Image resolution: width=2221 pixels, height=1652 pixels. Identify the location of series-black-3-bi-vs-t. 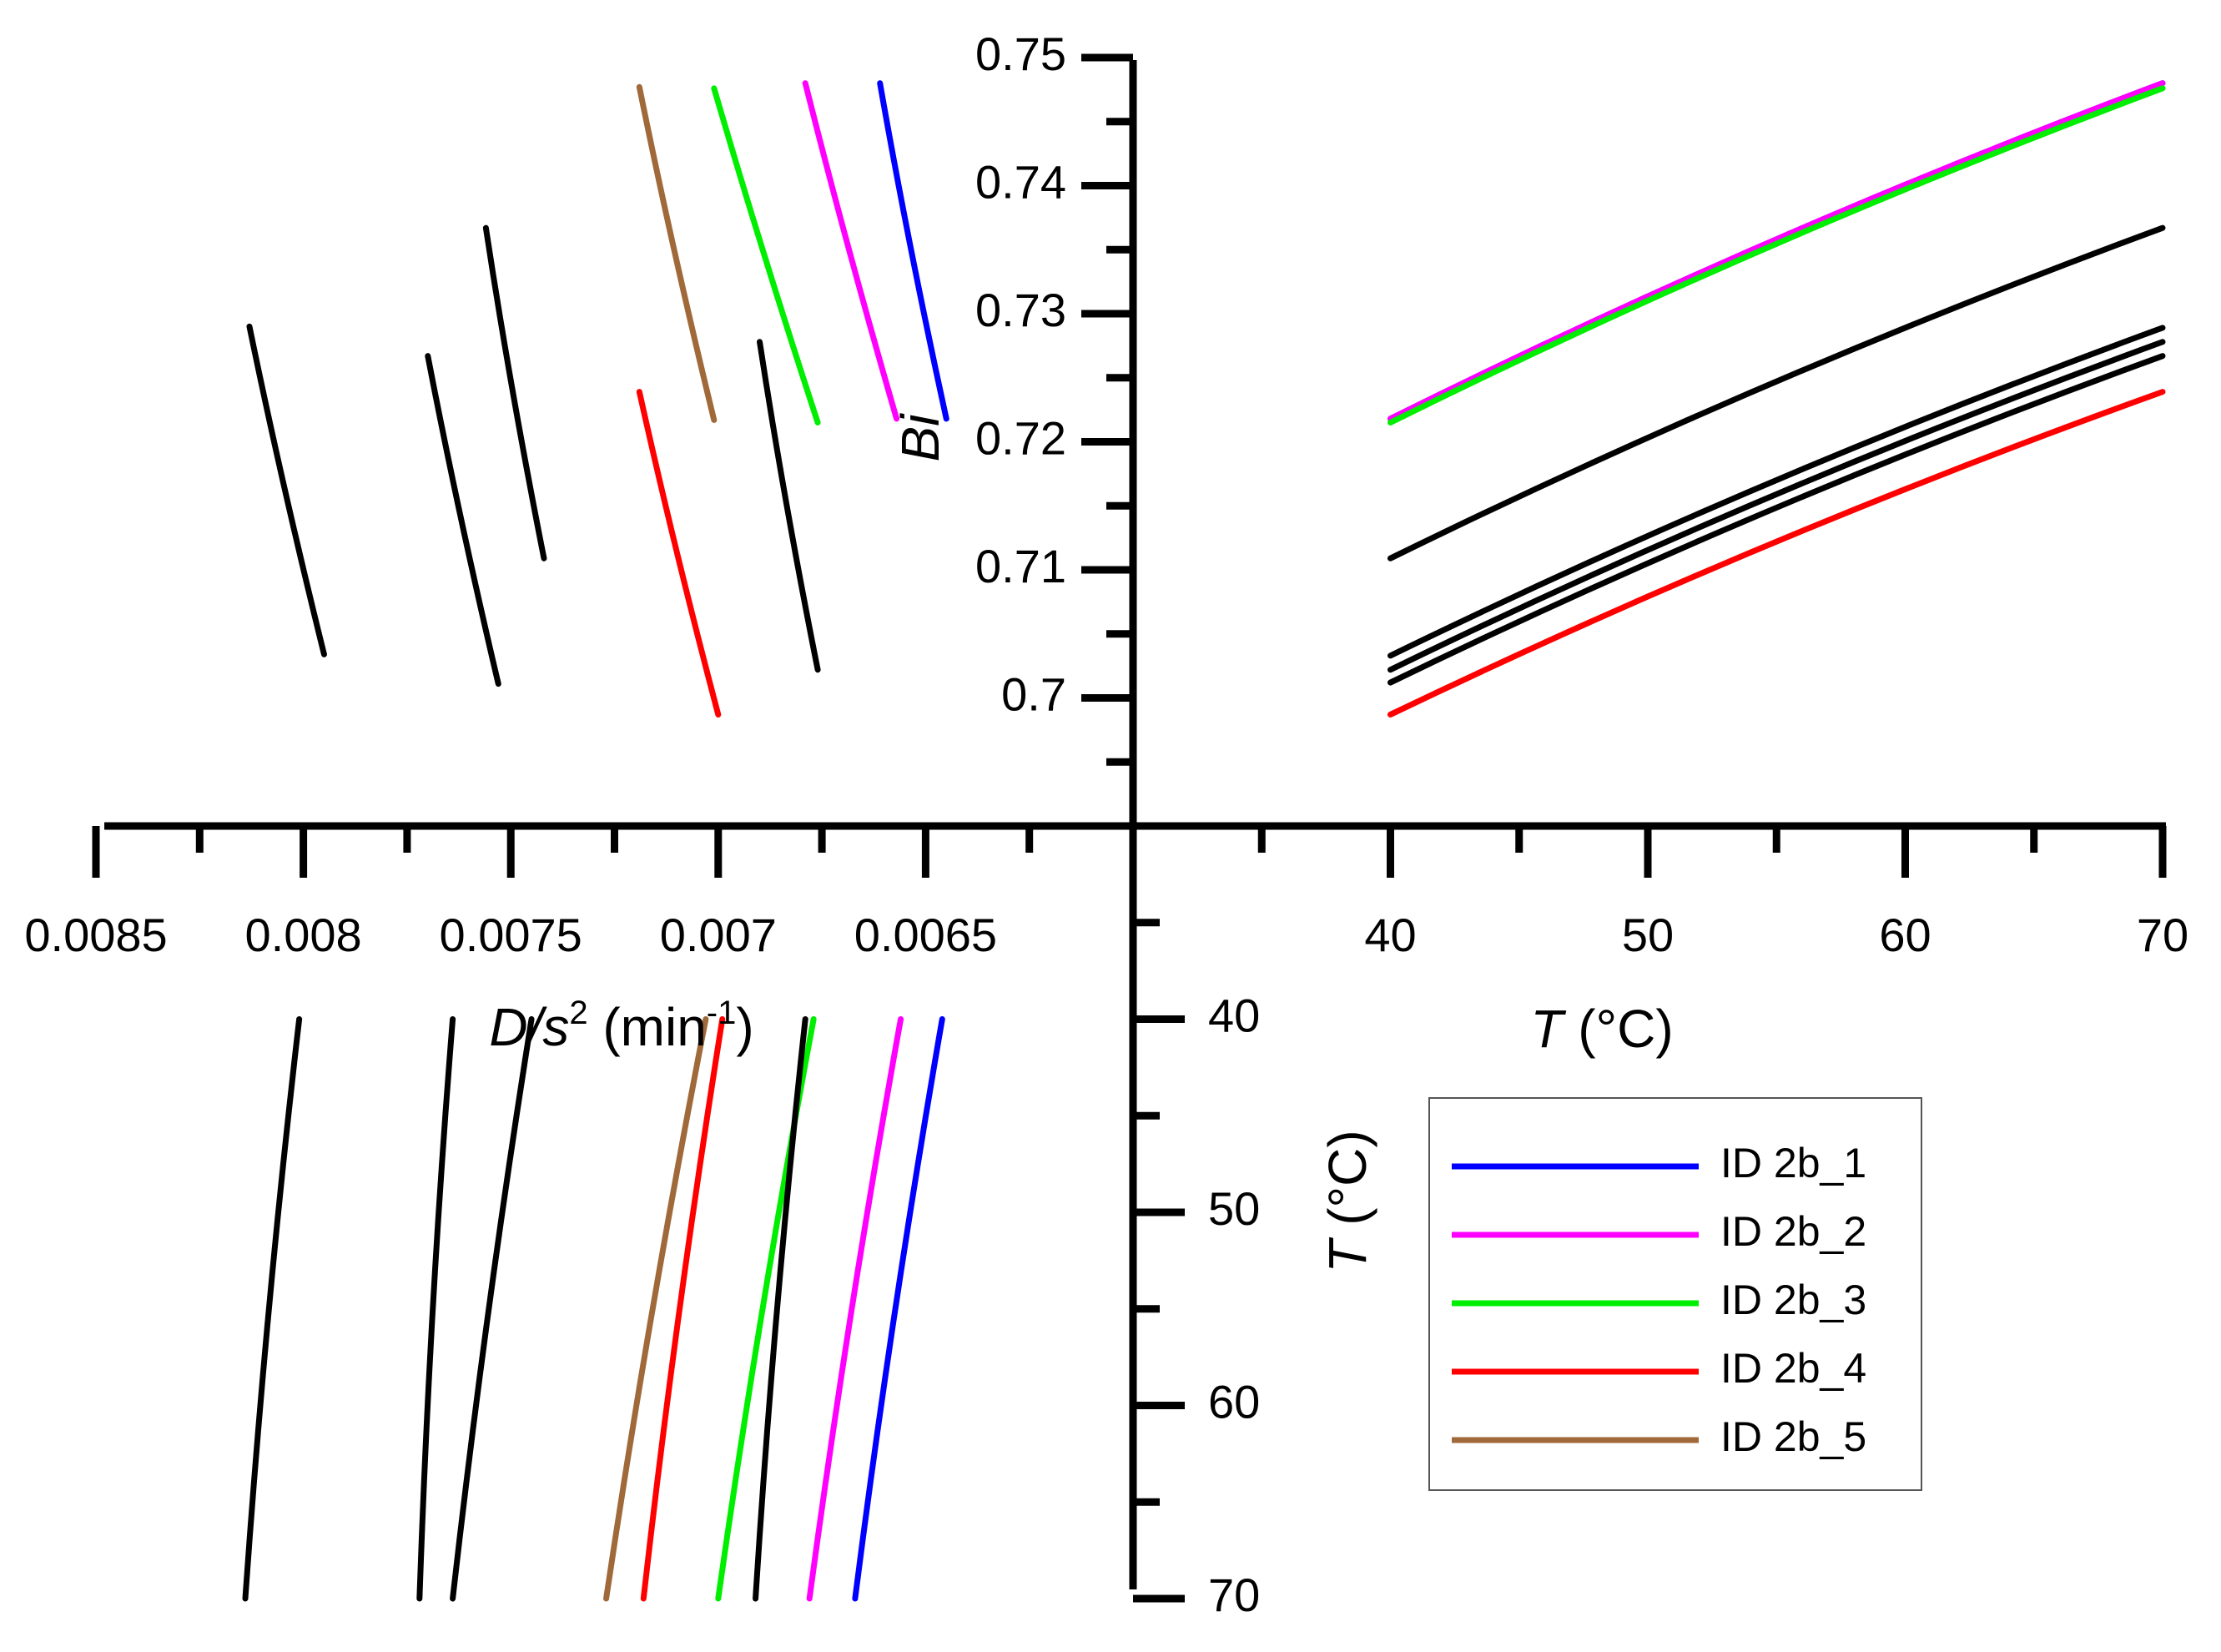
(1776, 506).